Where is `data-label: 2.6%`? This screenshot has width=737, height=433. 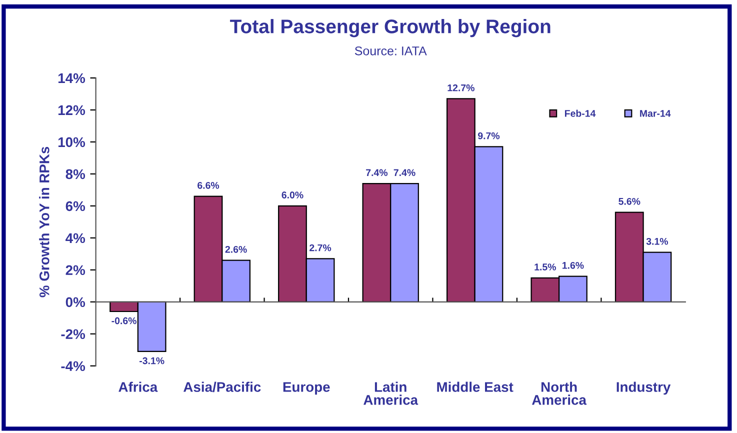
data-label: 2.6% is located at coordinates (236, 249).